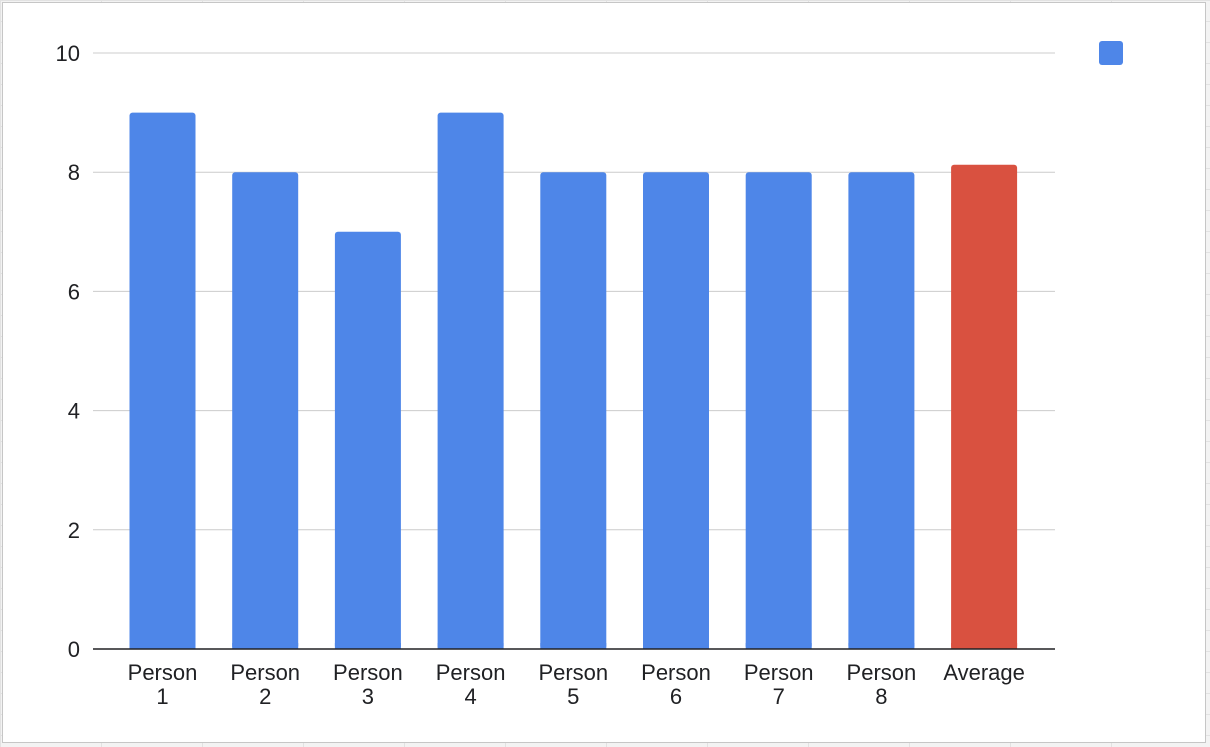 This screenshot has height=747, width=1210. I want to click on y-tick-label: 8, so click(74, 172).